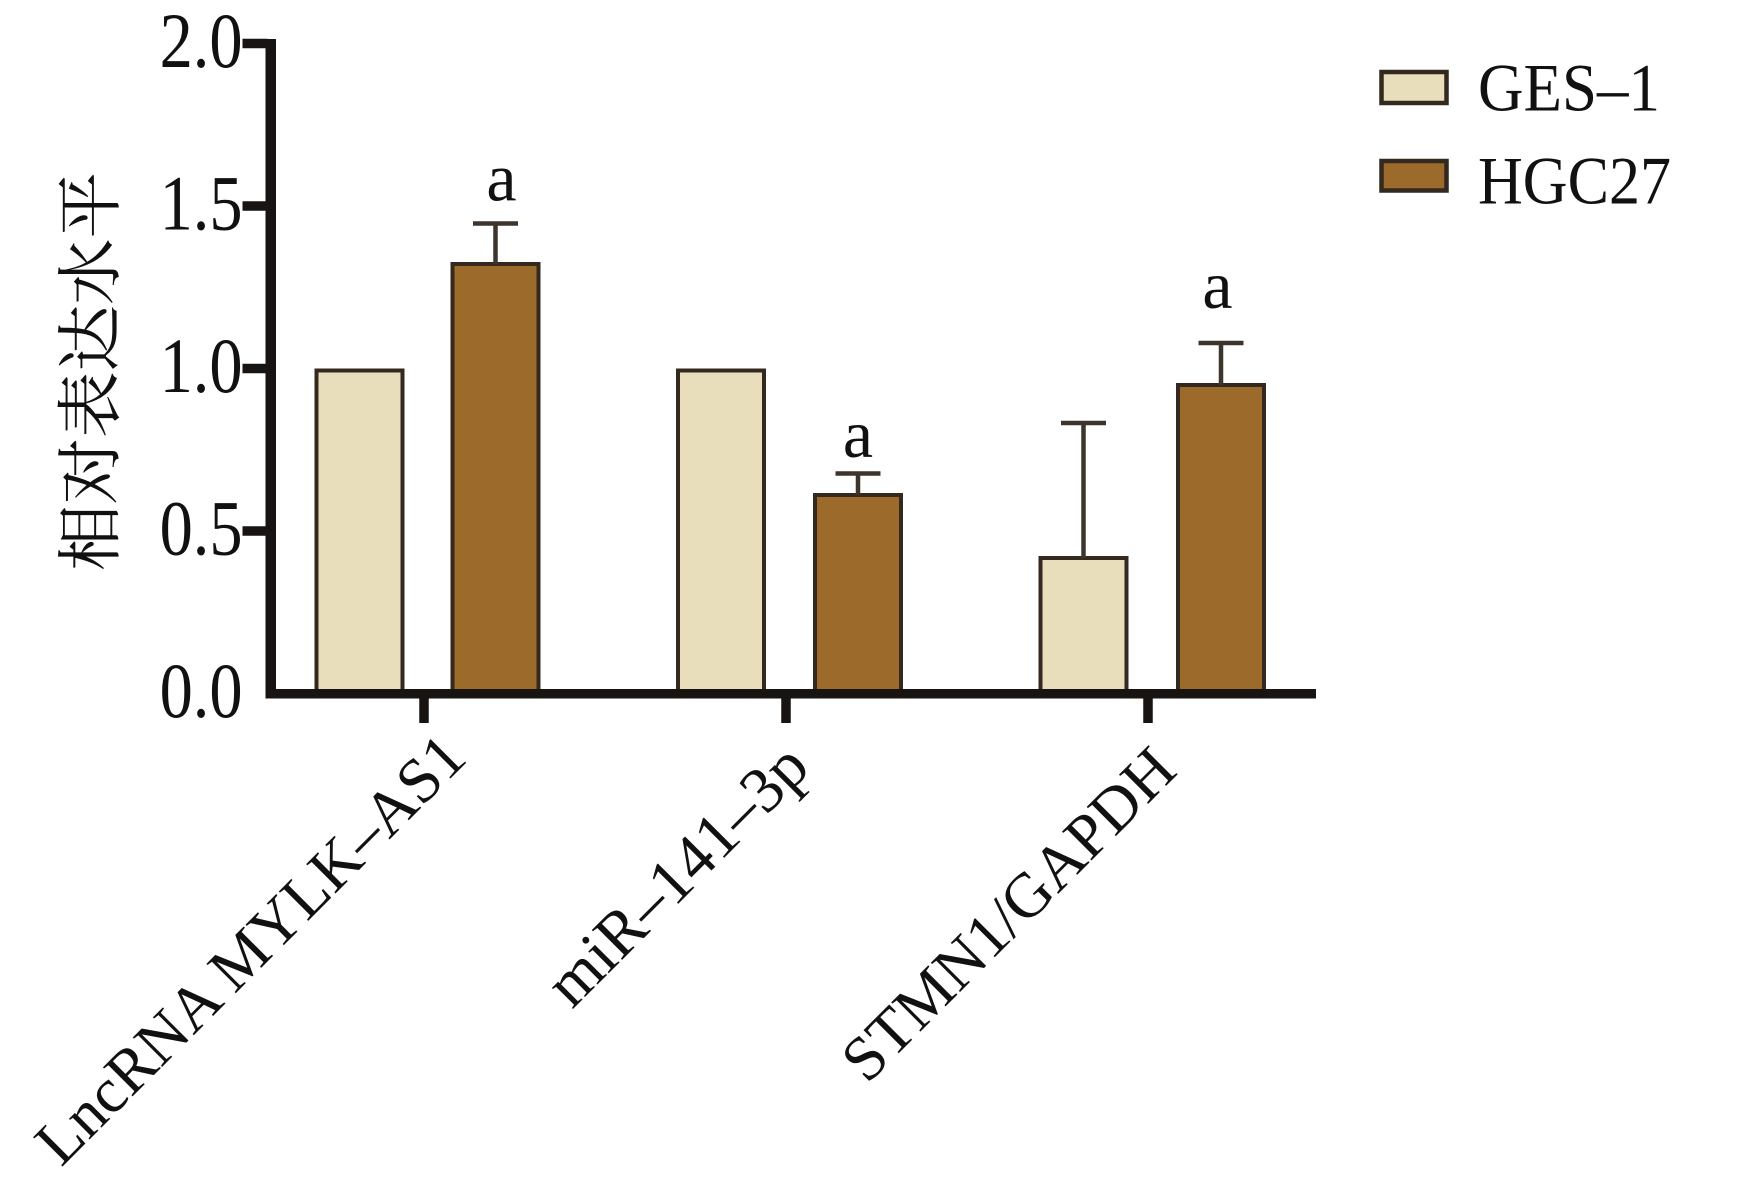 This screenshot has height=1181, width=1748. Describe the element at coordinates (201, 365) in the screenshot. I see `svg-text: 1.0` at that location.